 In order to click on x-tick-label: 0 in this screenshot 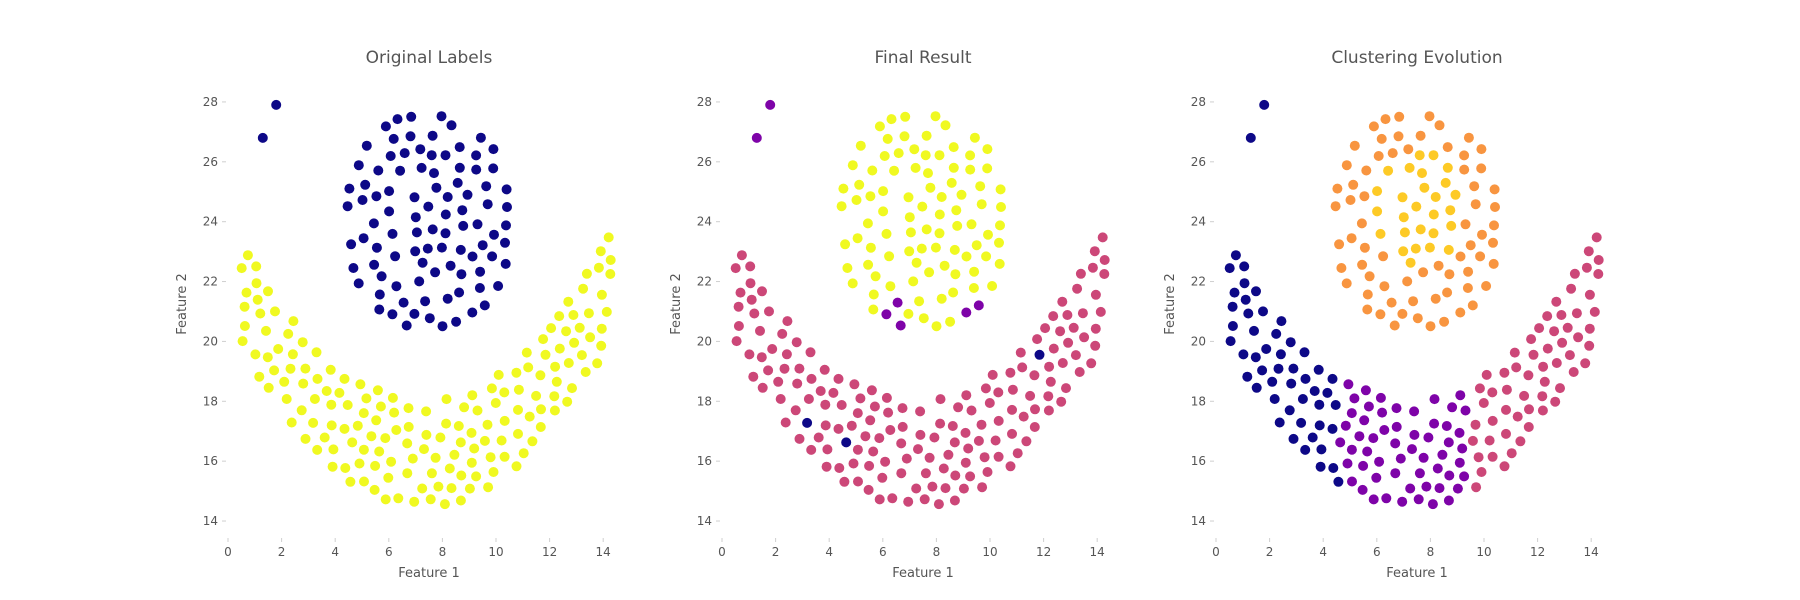, I will do `click(1216, 552)`.